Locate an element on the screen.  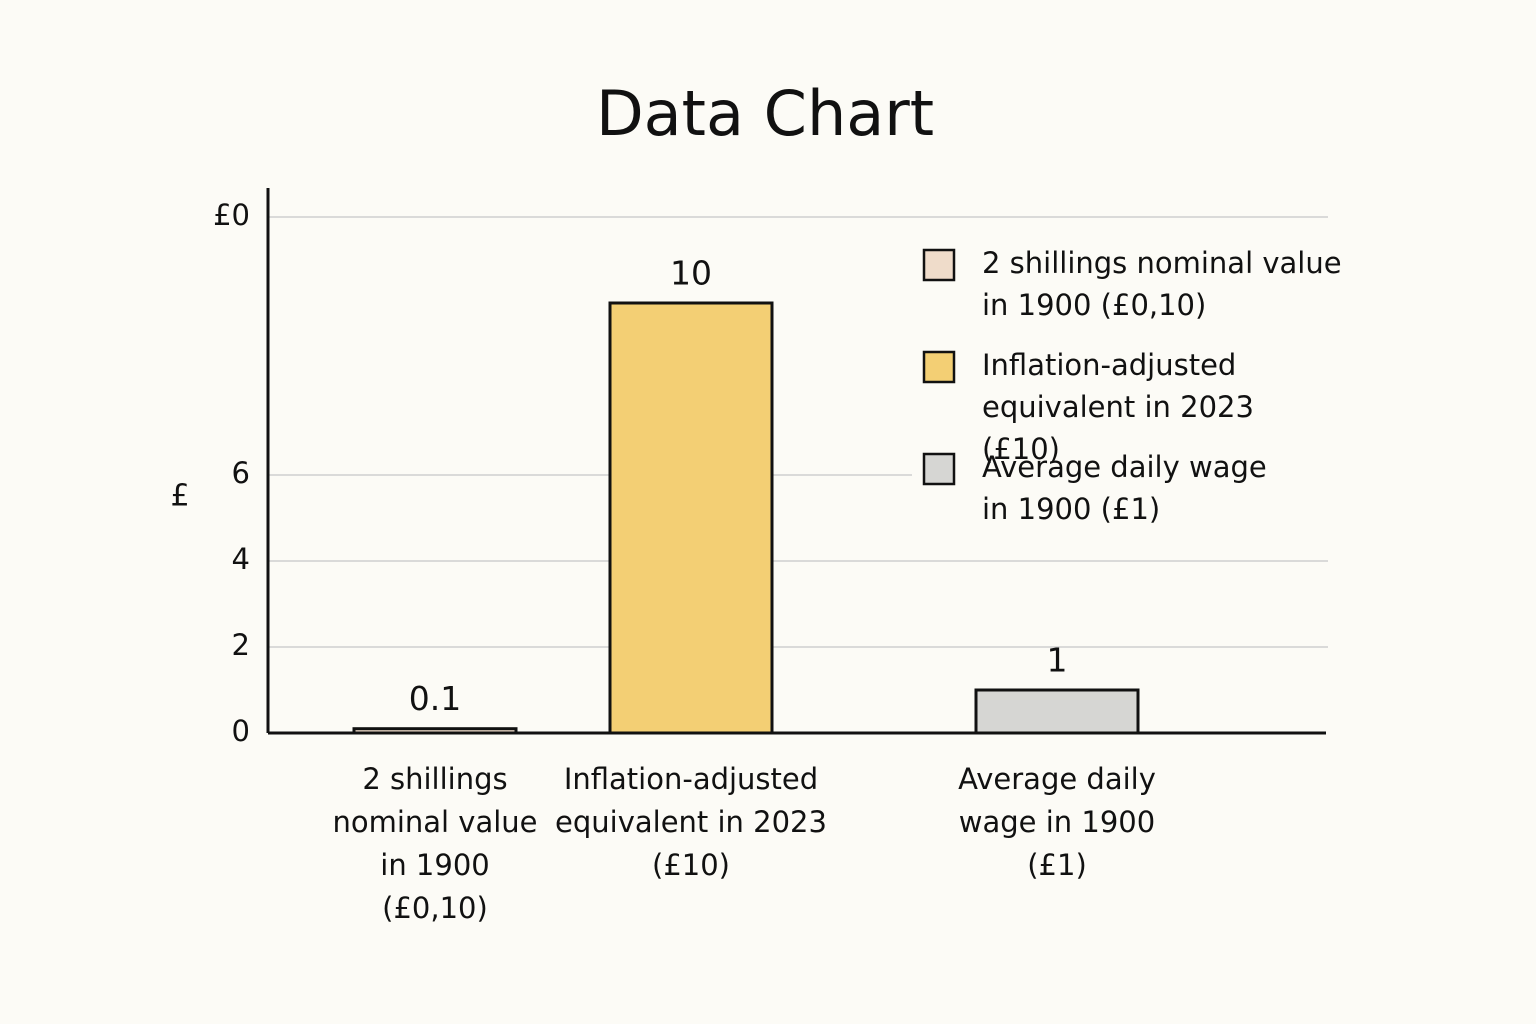
y-tick-label: 0 is located at coordinates (241, 731).